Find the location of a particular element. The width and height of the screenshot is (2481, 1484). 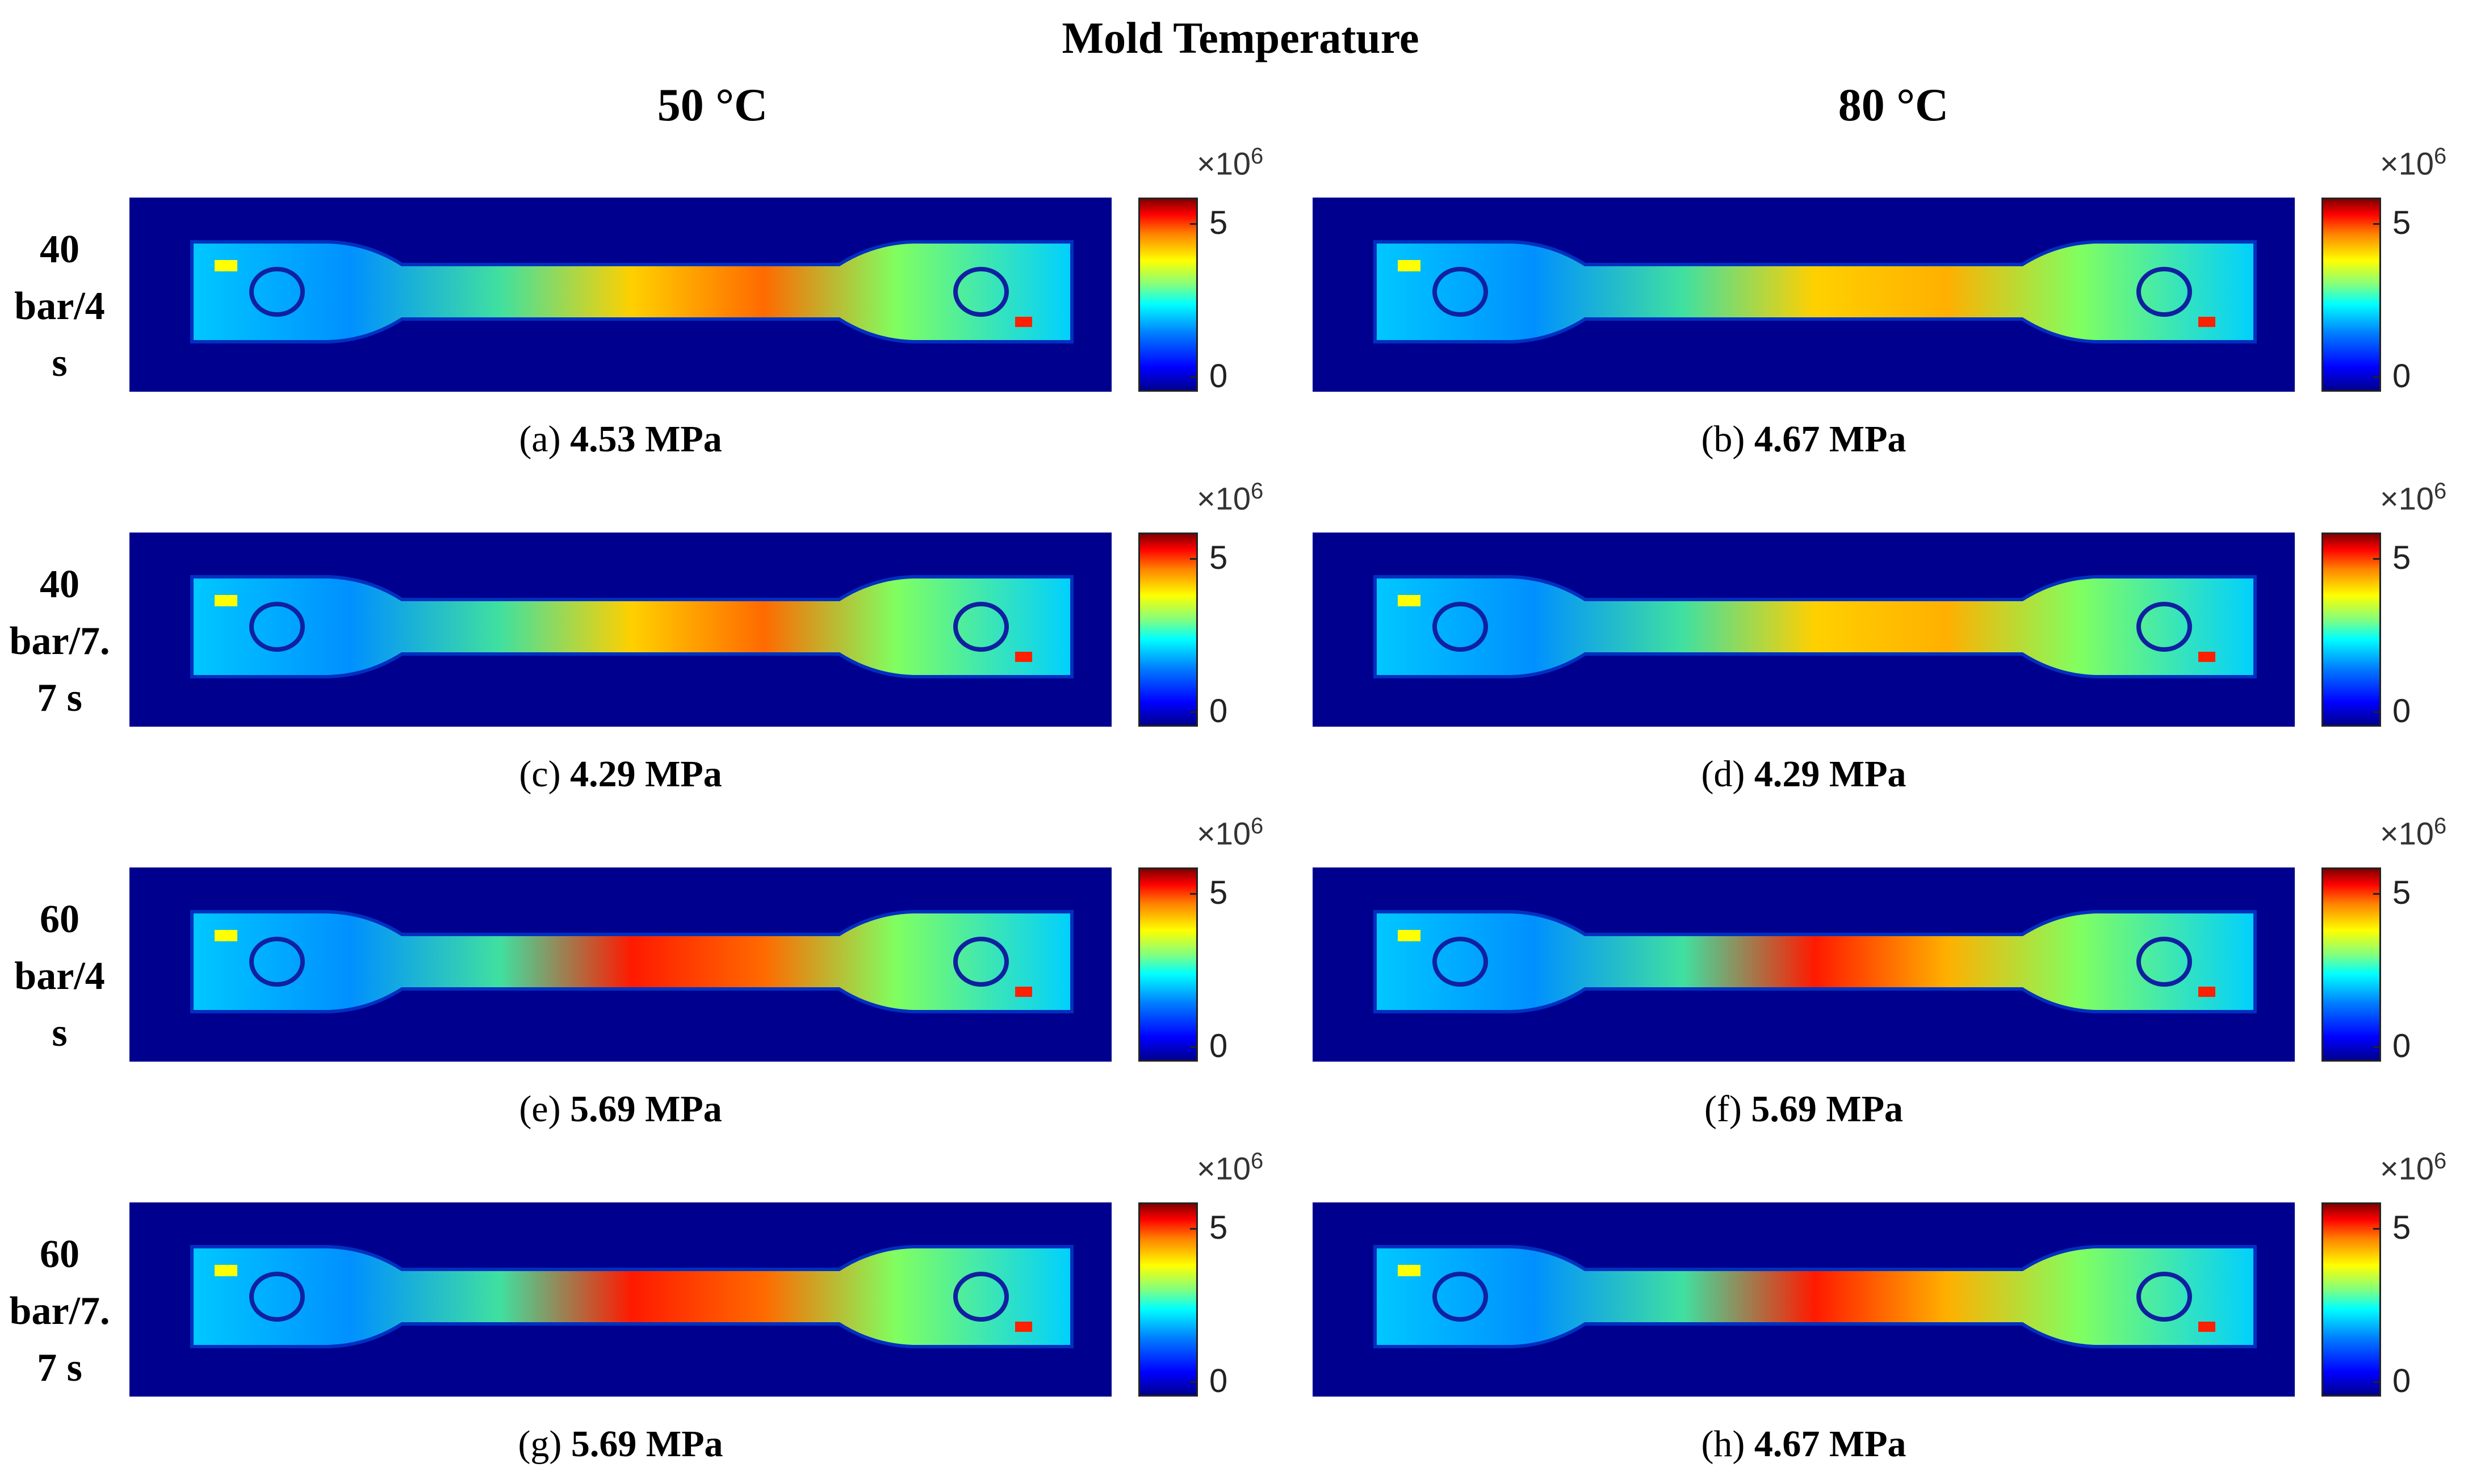

panel-caption: (g) 5.69 MPa is located at coordinates (620, 1444).